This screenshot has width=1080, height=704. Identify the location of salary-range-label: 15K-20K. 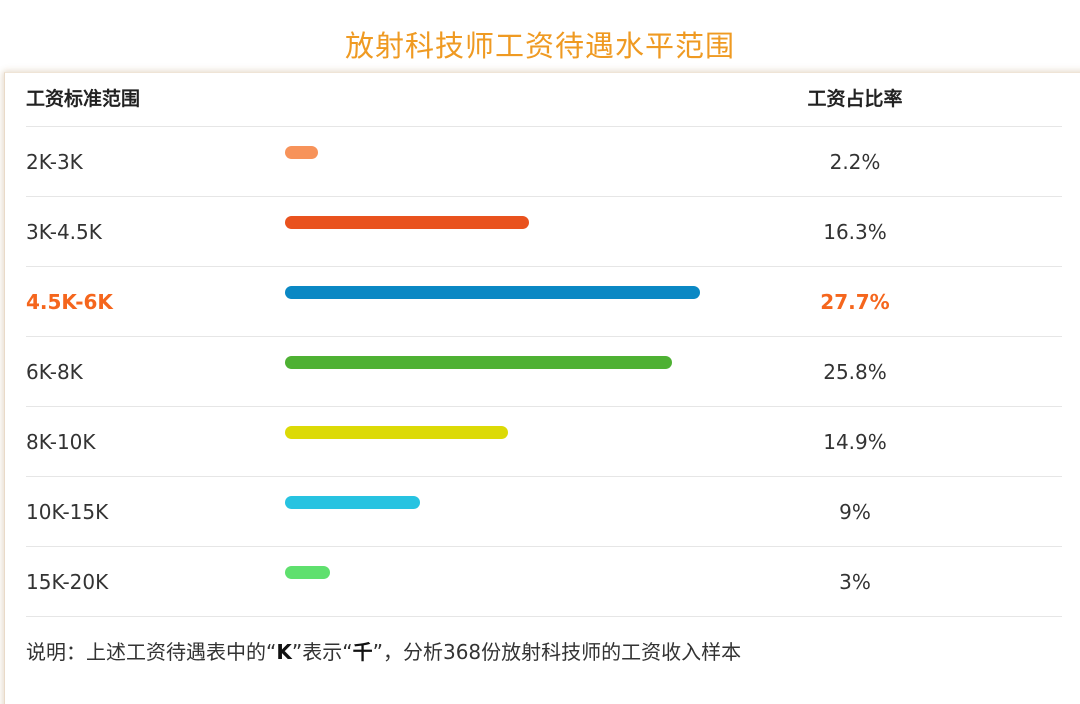
(67, 582).